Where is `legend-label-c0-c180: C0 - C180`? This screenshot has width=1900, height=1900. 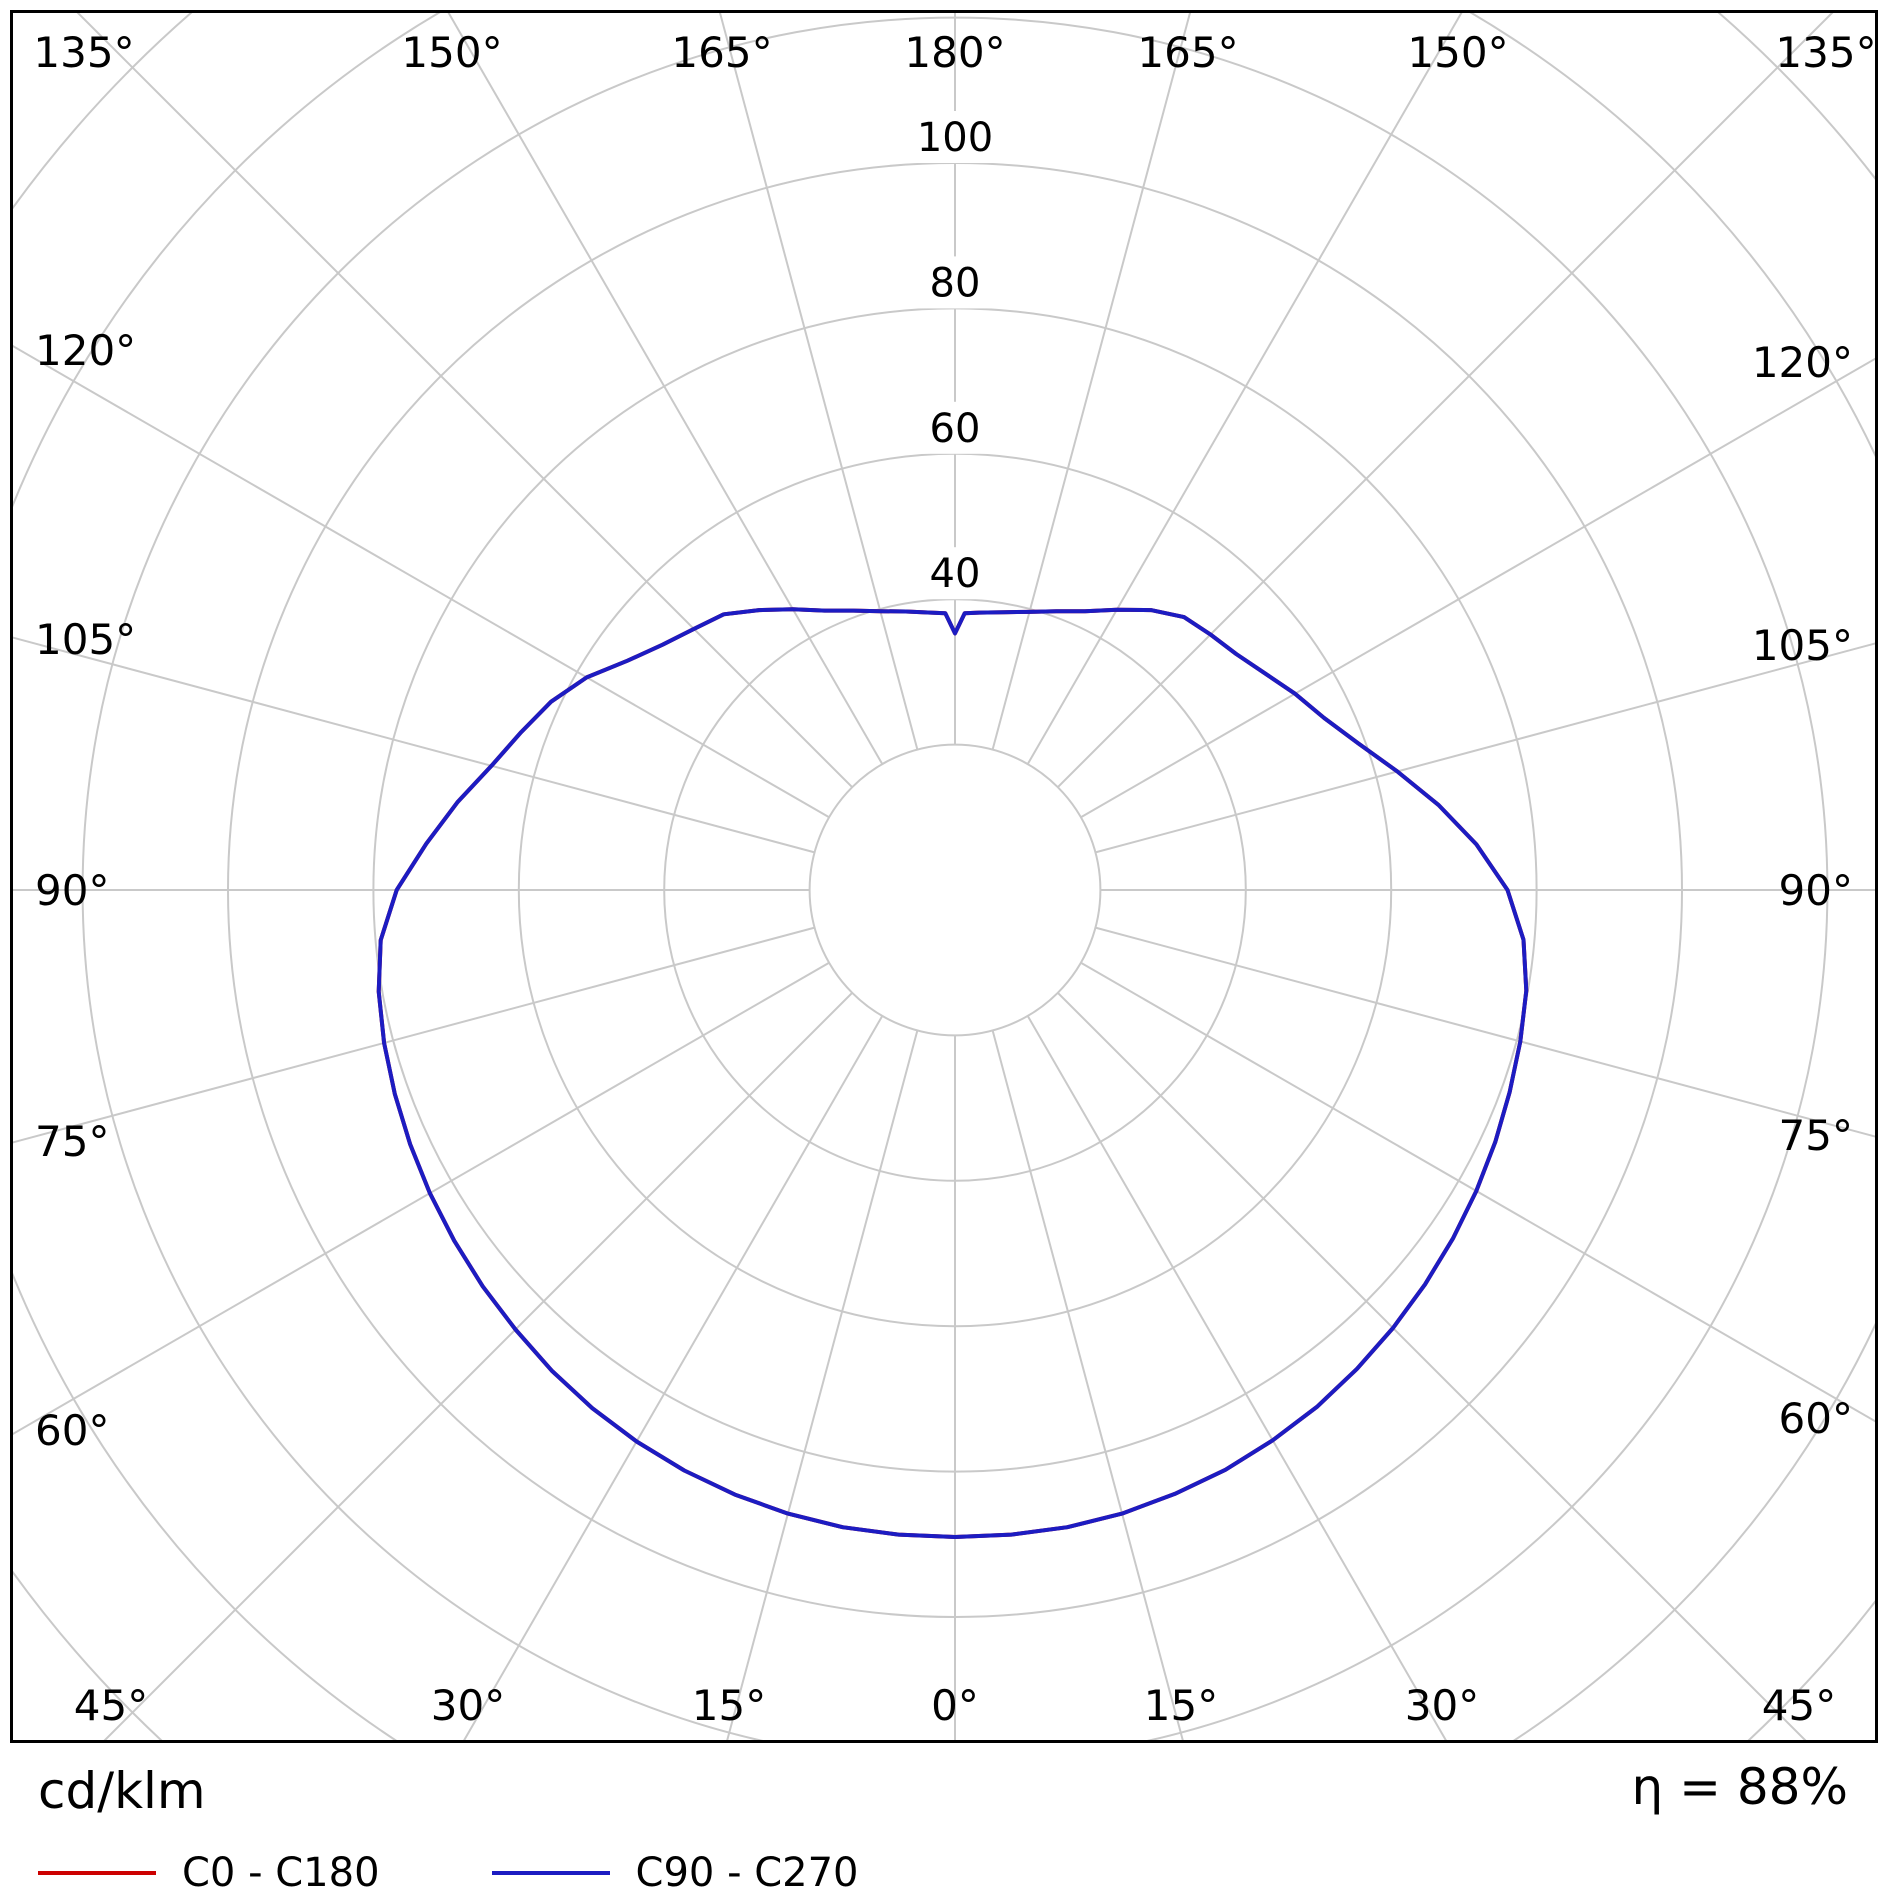
legend-label-c0-c180: C0 - C180 is located at coordinates (281, 1873).